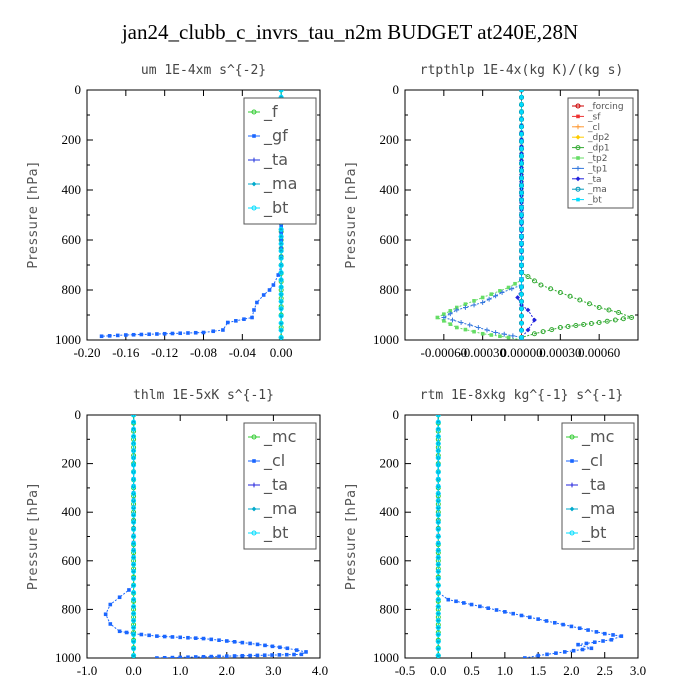  Describe the element at coordinates (227, 670) in the screenshot. I see `x-tick-label: 2.0` at that location.